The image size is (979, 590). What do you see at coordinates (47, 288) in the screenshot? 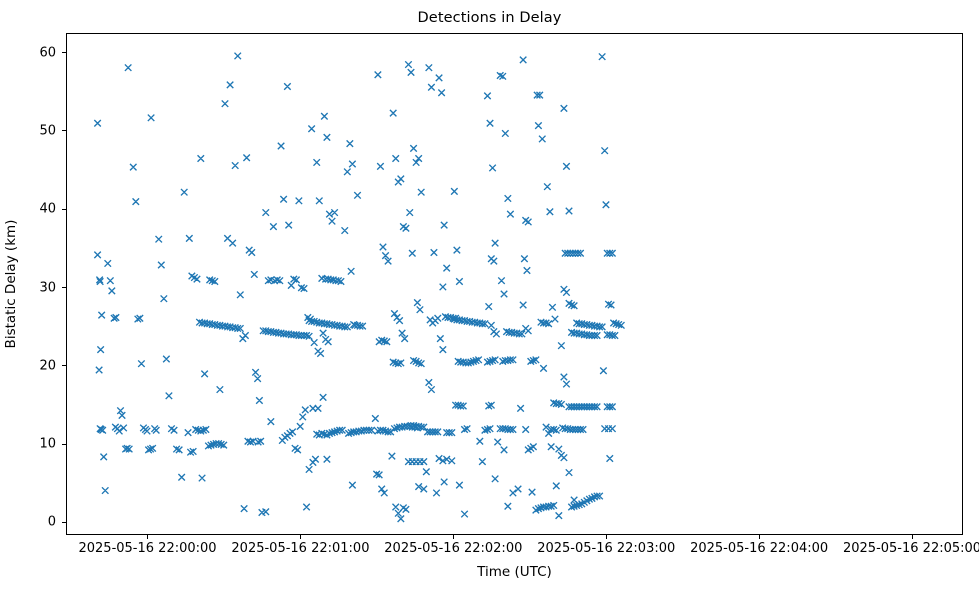
I see `y-tick-label: 30` at bounding box center [47, 288].